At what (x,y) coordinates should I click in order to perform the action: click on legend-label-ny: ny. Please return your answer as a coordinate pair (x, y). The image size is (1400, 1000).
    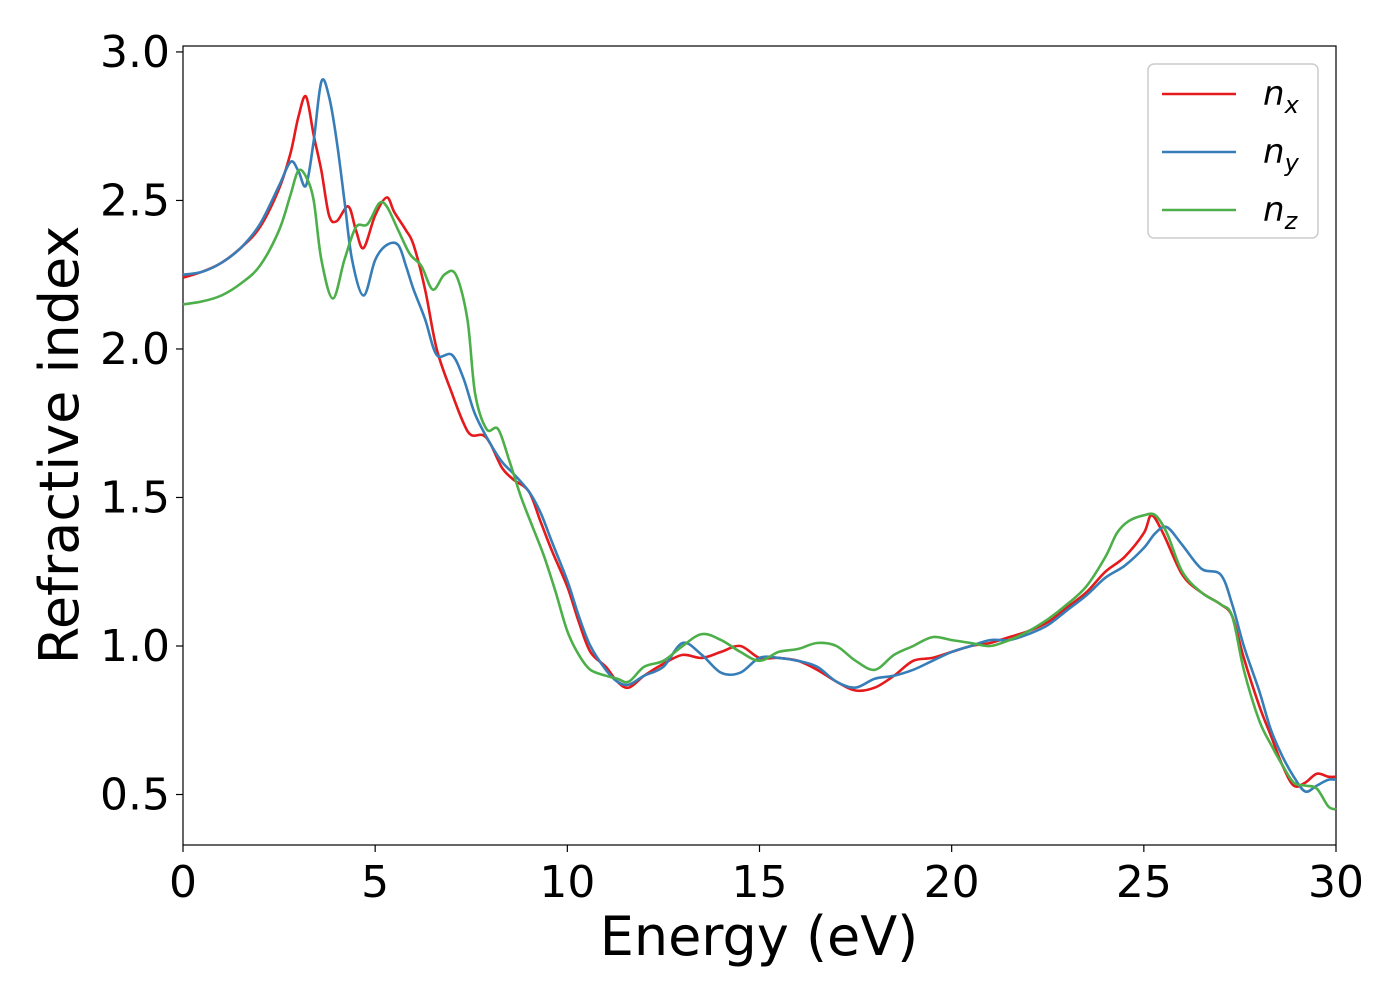
    Looking at the image, I should click on (1281, 154).